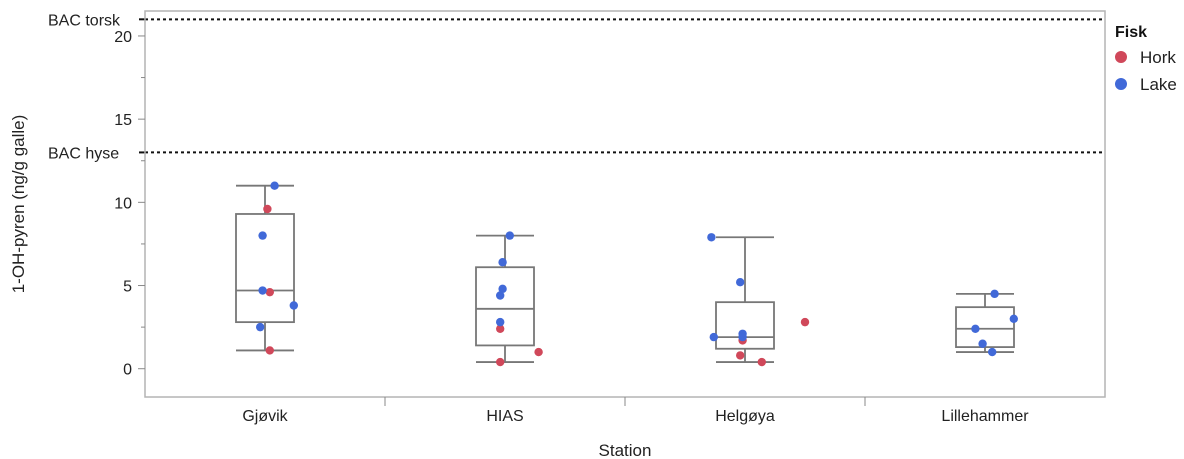 Image resolution: width=1184 pixels, height=459 pixels. I want to click on y-axis: 0 5 10 15 20, so click(129, 204).